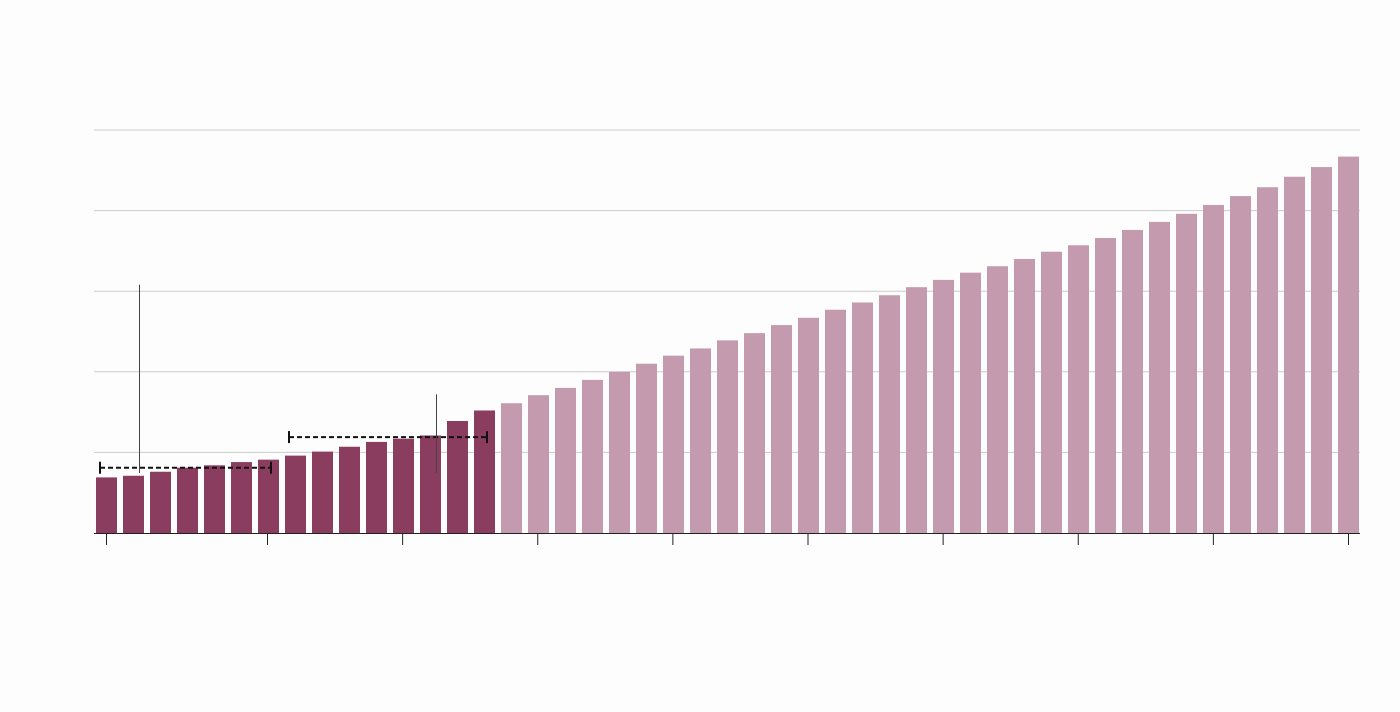  What do you see at coordinates (727, 539) in the screenshot?
I see `x-axis` at bounding box center [727, 539].